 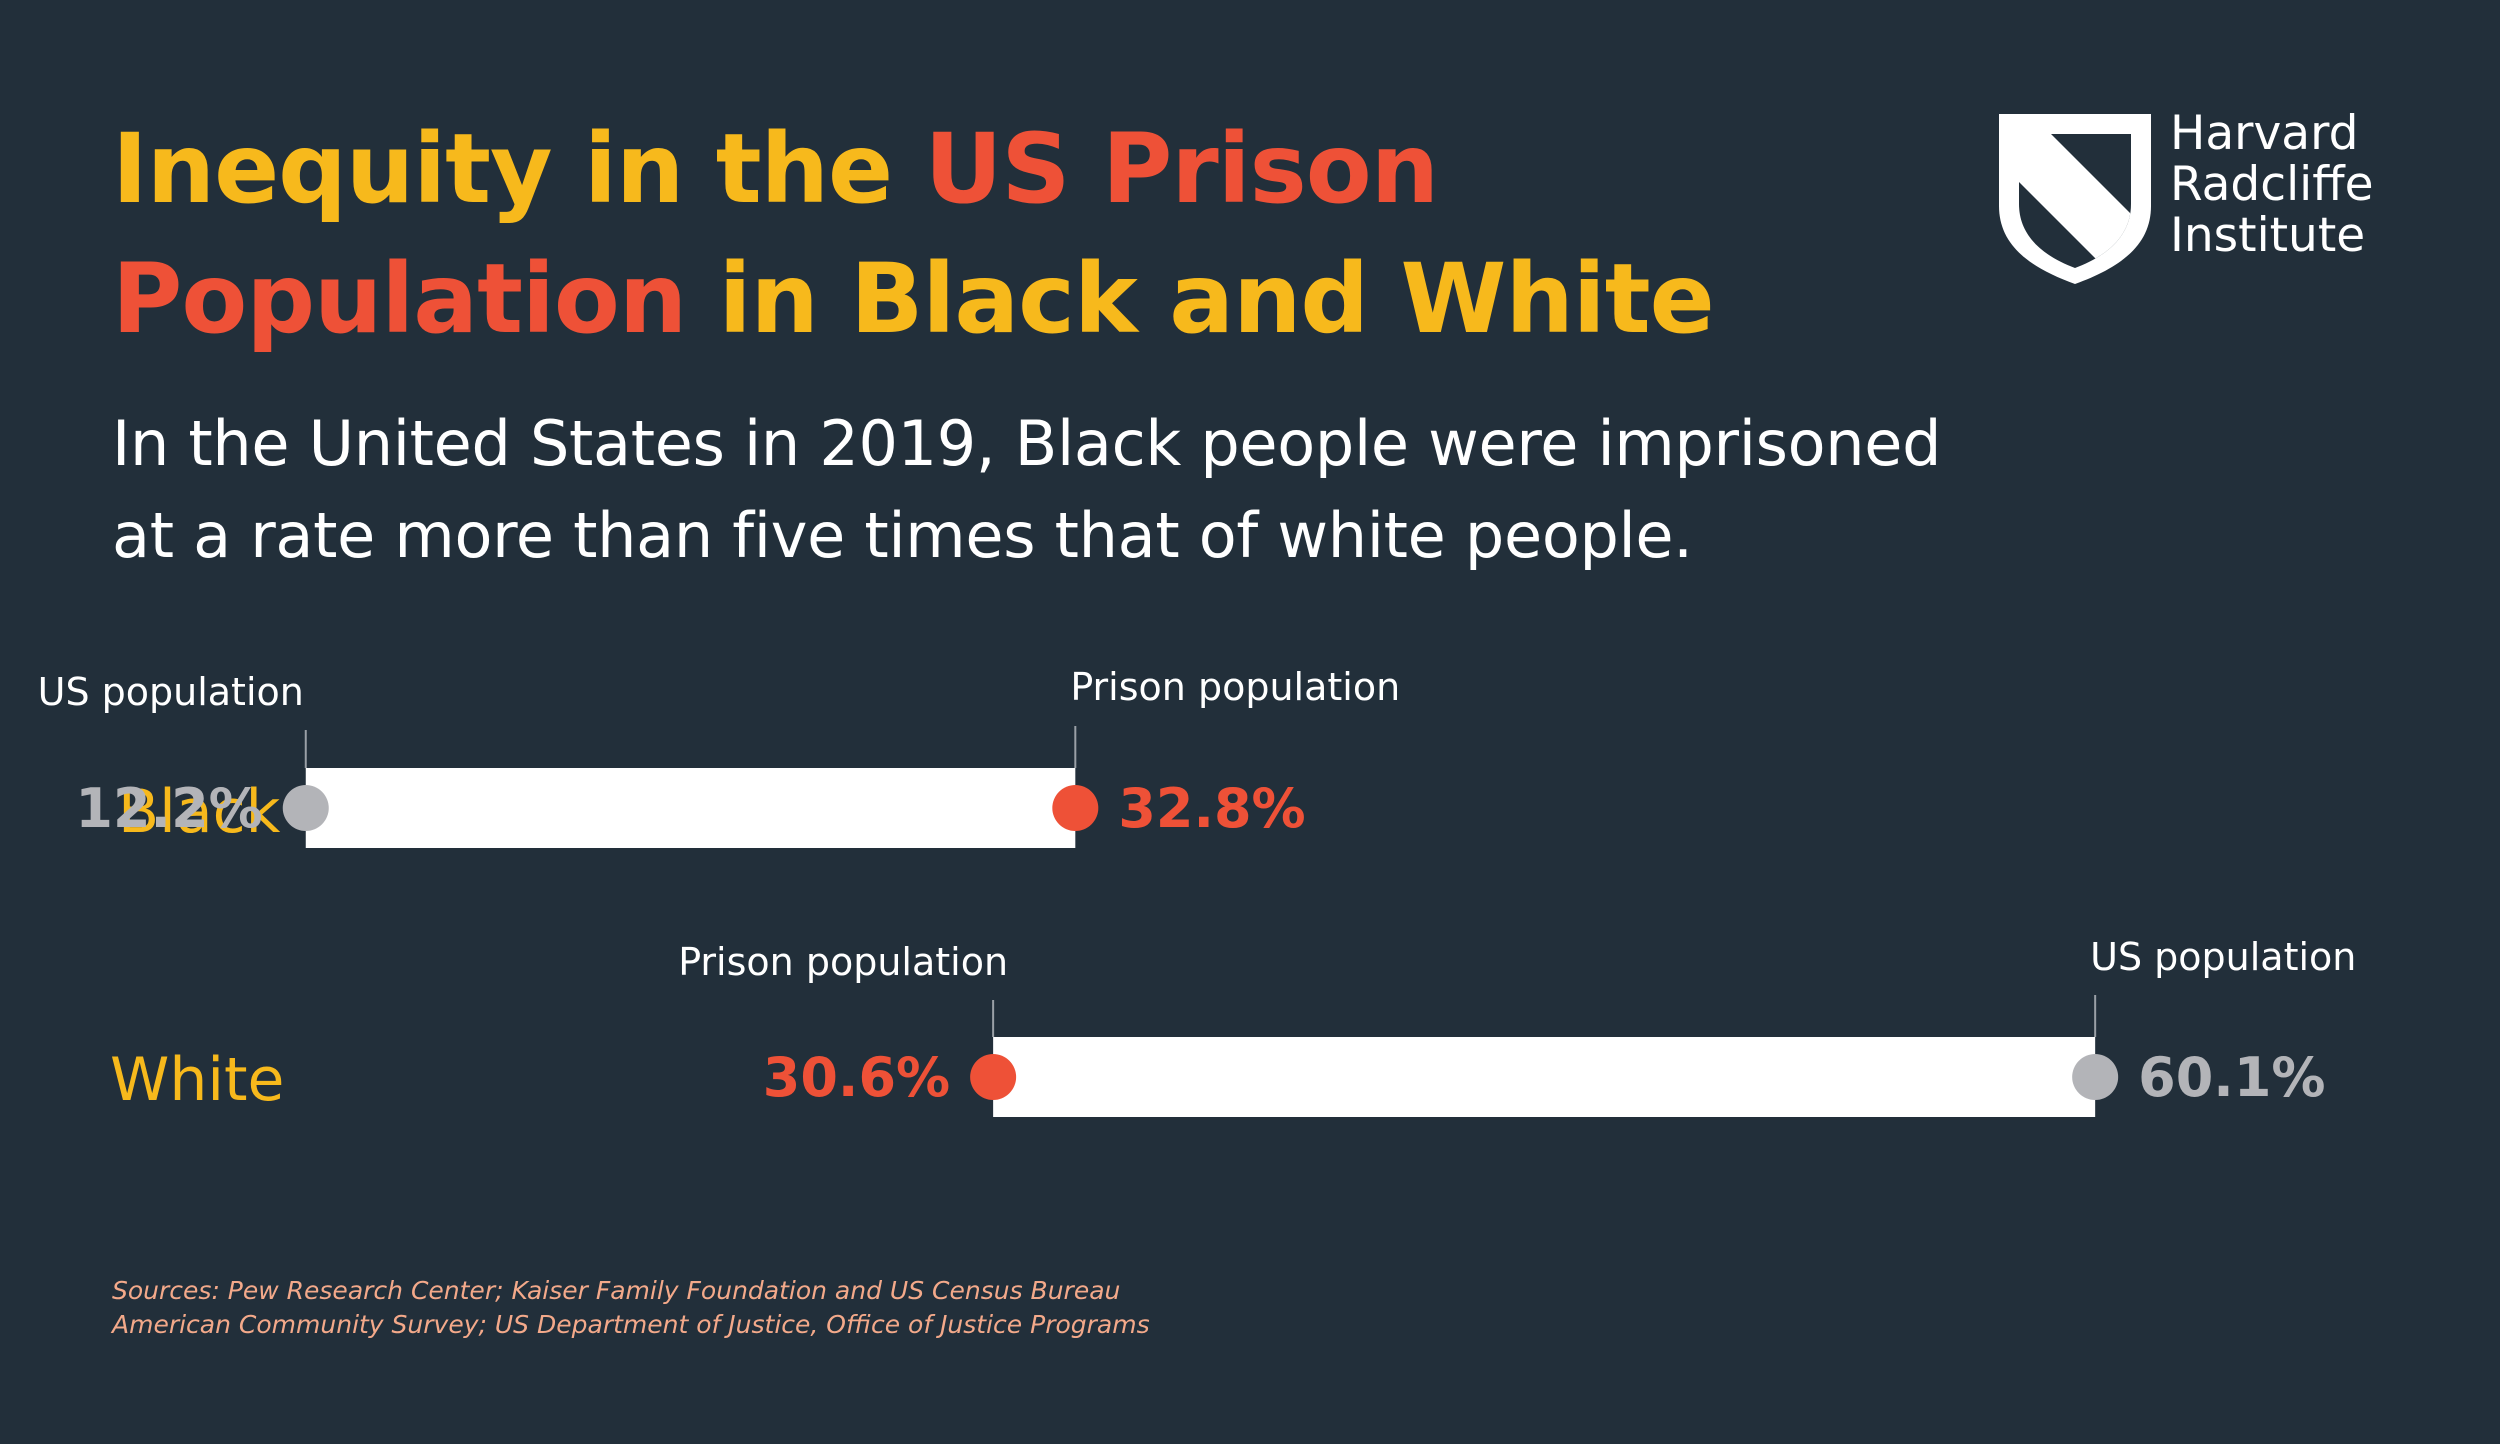 I want to click on row-label-white: White, so click(x=197, y=1080).